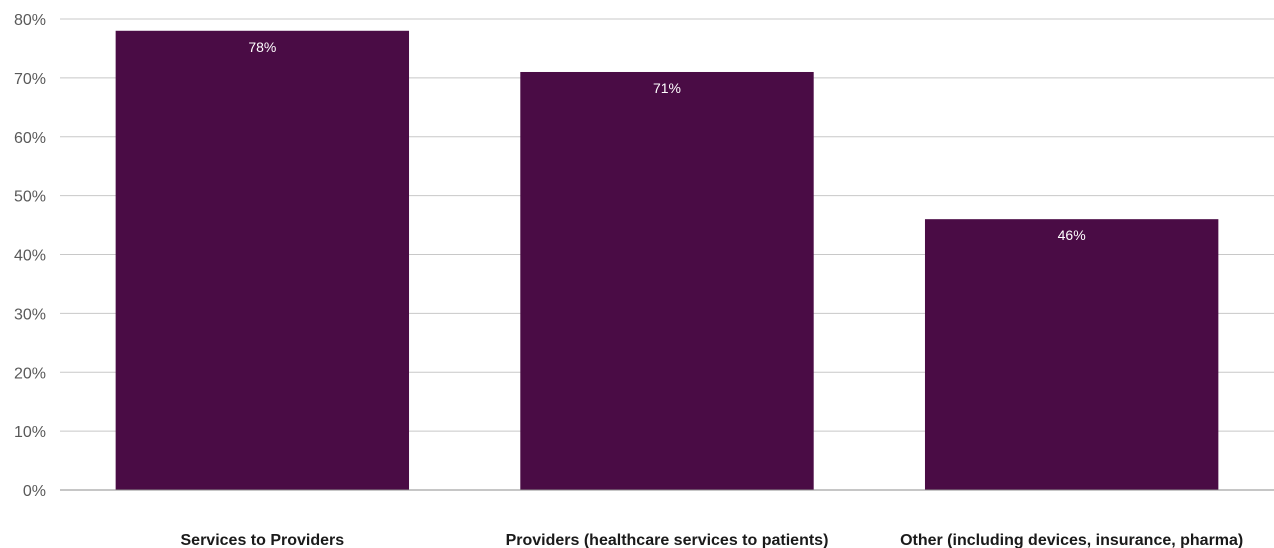 The width and height of the screenshot is (1274, 548). What do you see at coordinates (30, 20) in the screenshot?
I see `y-tick-label: 80%` at bounding box center [30, 20].